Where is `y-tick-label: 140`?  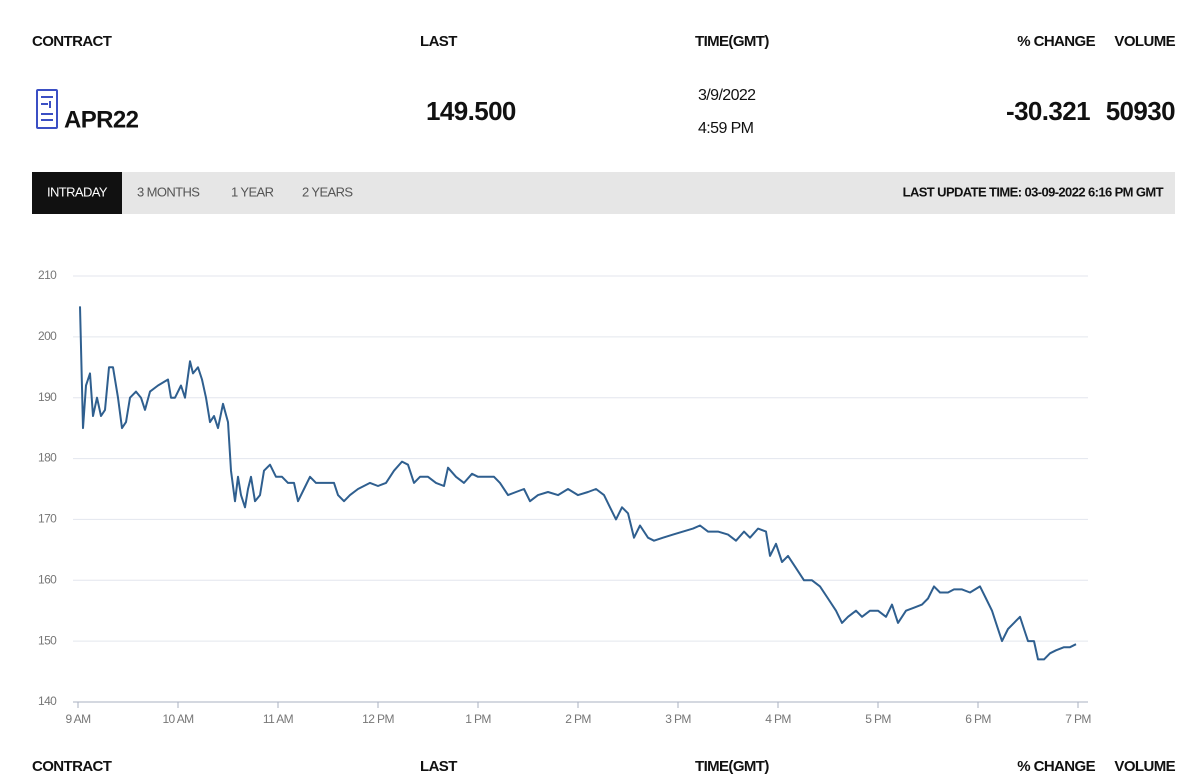 y-tick-label: 140 is located at coordinates (47, 701).